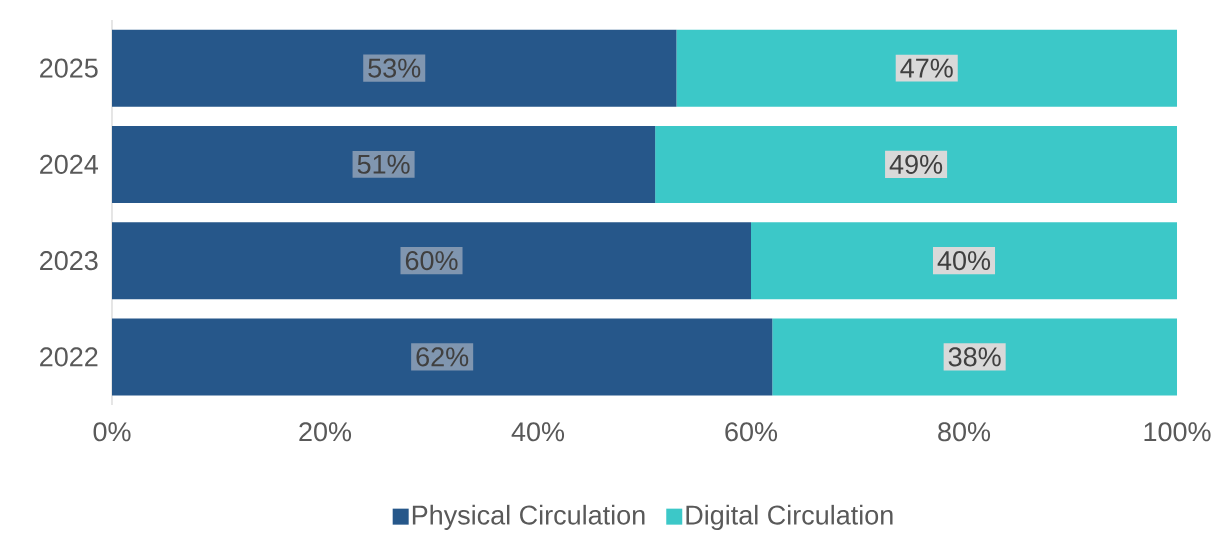 The width and height of the screenshot is (1223, 533). What do you see at coordinates (69, 68) in the screenshot?
I see `y-tick-label: 2025` at bounding box center [69, 68].